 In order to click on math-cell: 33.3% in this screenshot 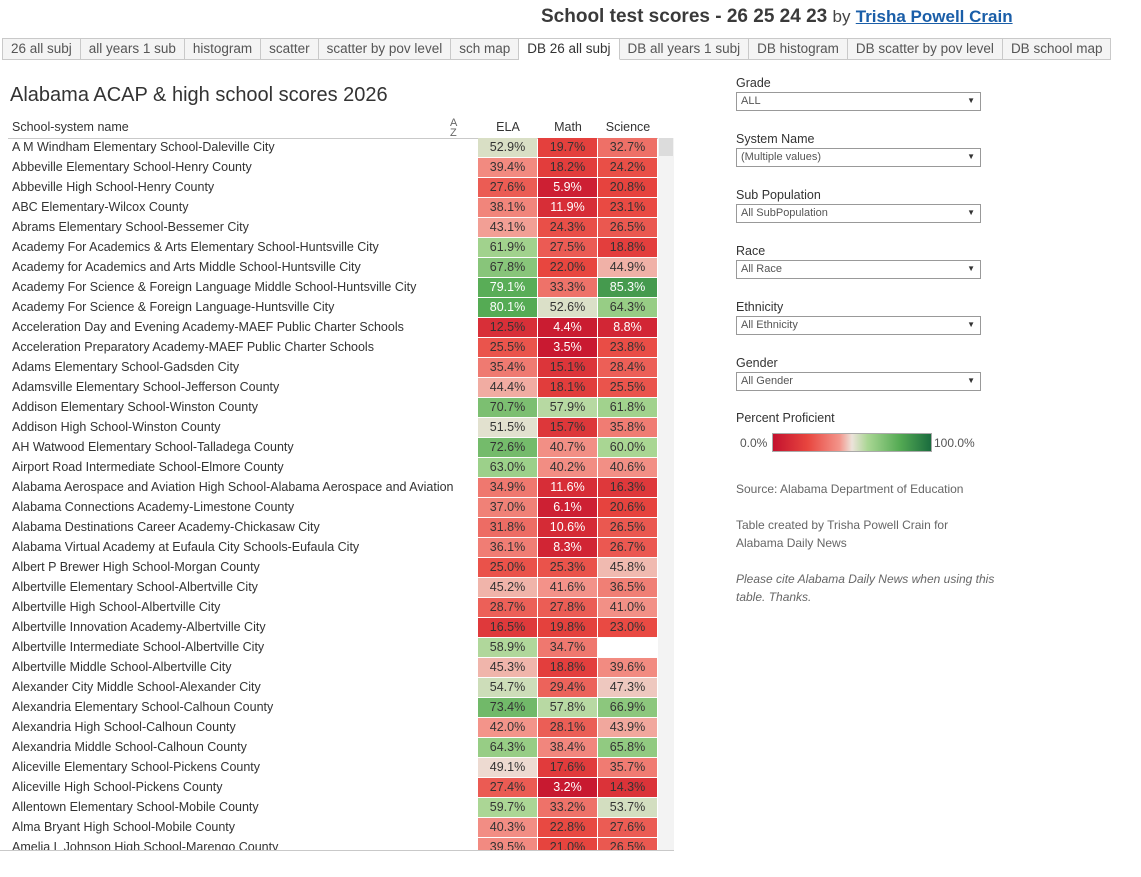, I will do `click(567, 287)`.